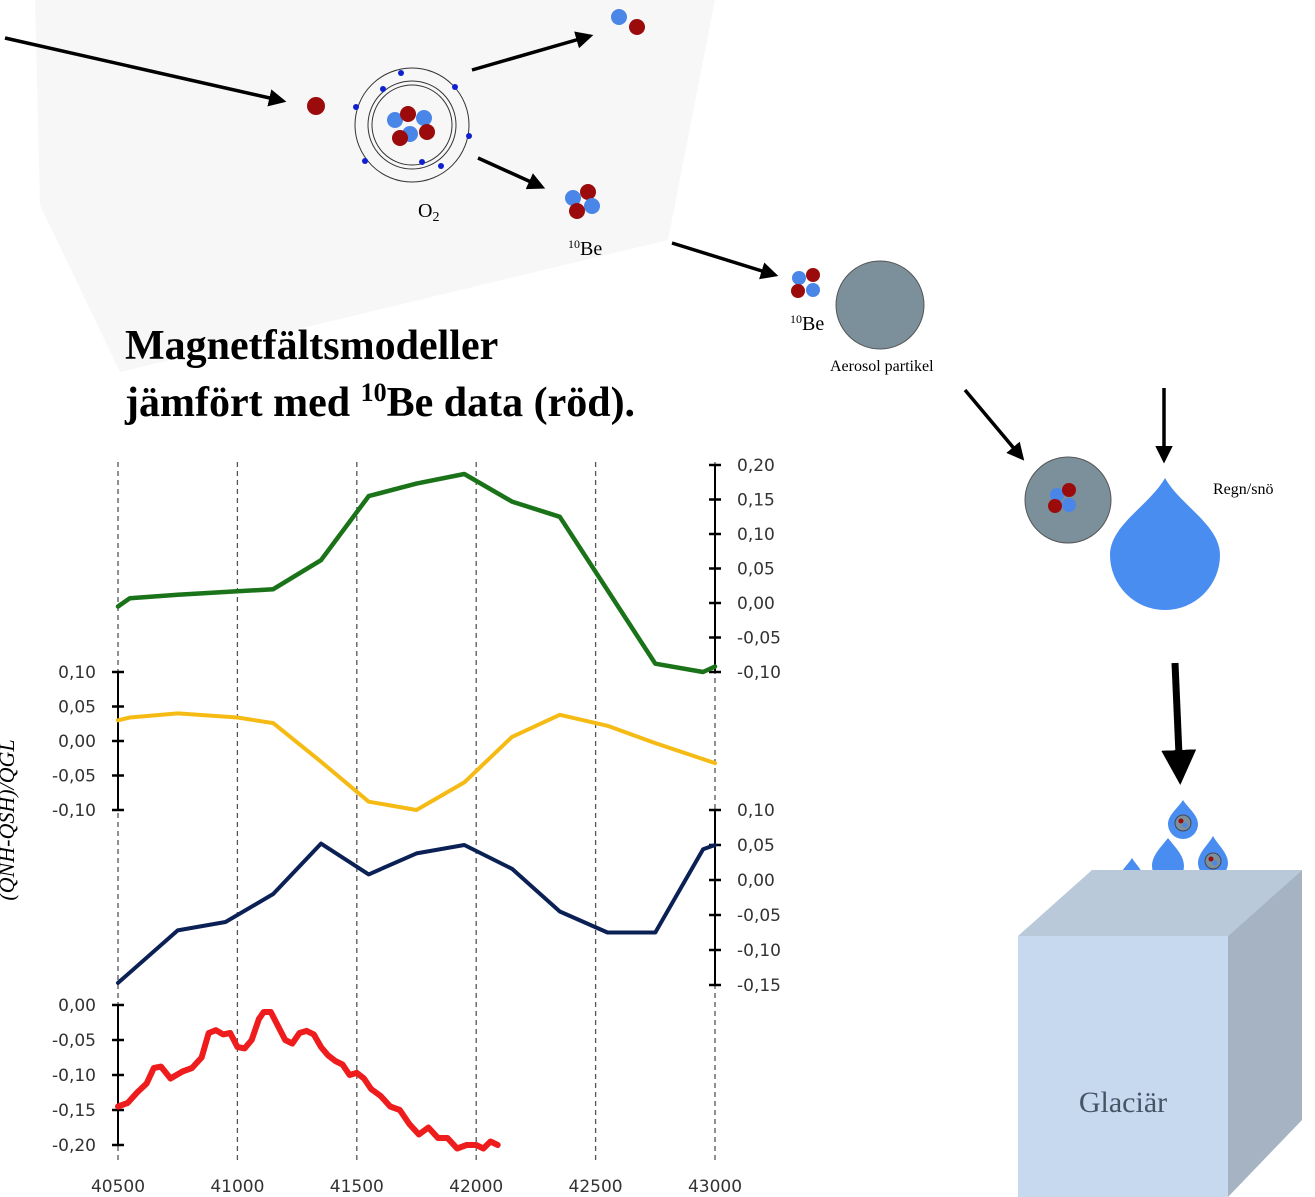 This screenshot has width=1315, height=1197. I want to click on y-tick-label-yellow-0: 0,10, so click(77, 673).